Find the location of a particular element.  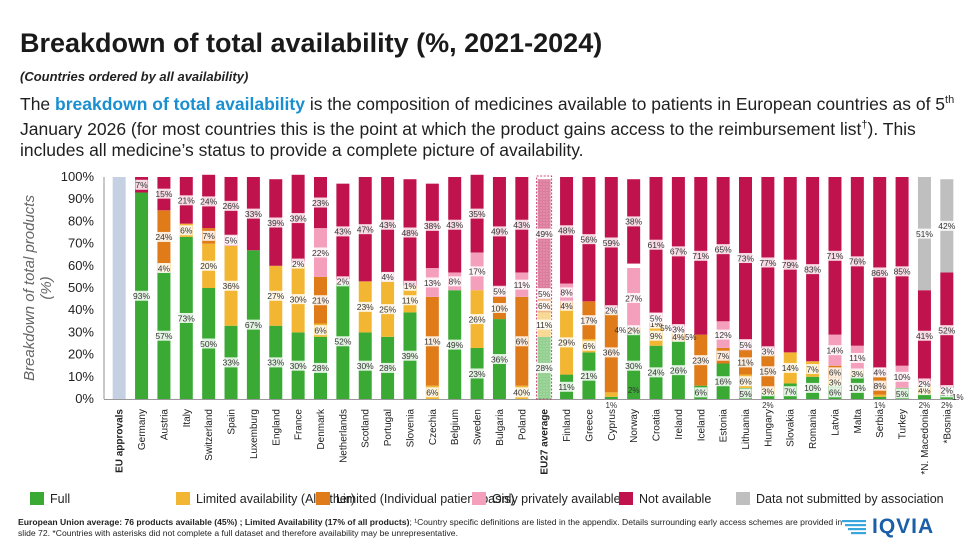

data-label-greece-limited-other: 6% is located at coordinates (589, 346).